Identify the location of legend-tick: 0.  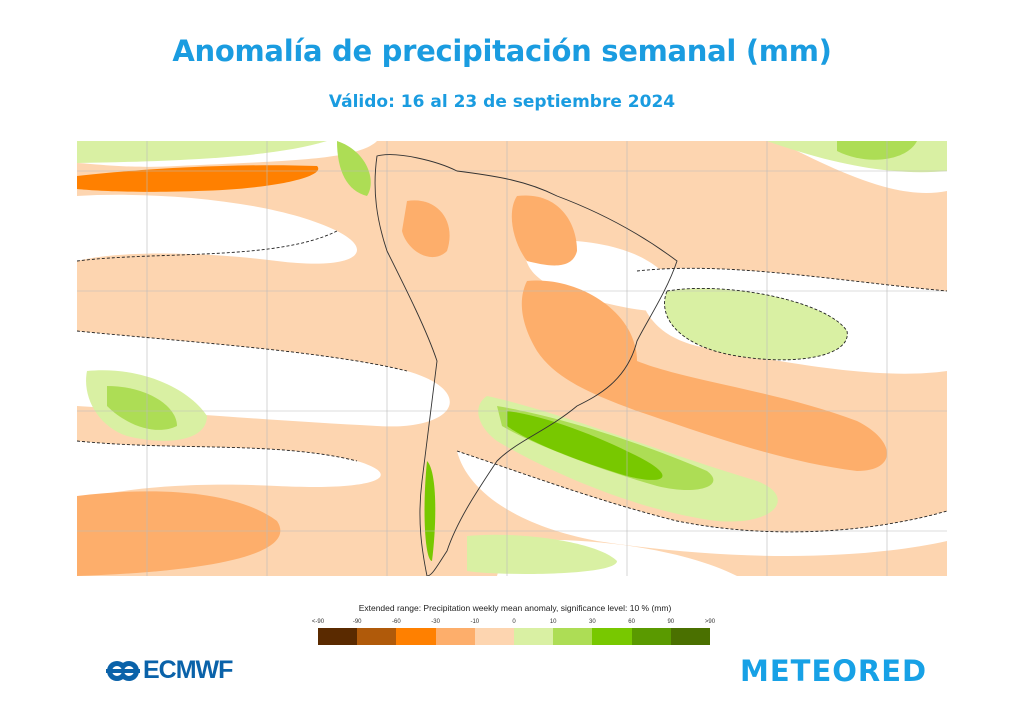
(514, 622).